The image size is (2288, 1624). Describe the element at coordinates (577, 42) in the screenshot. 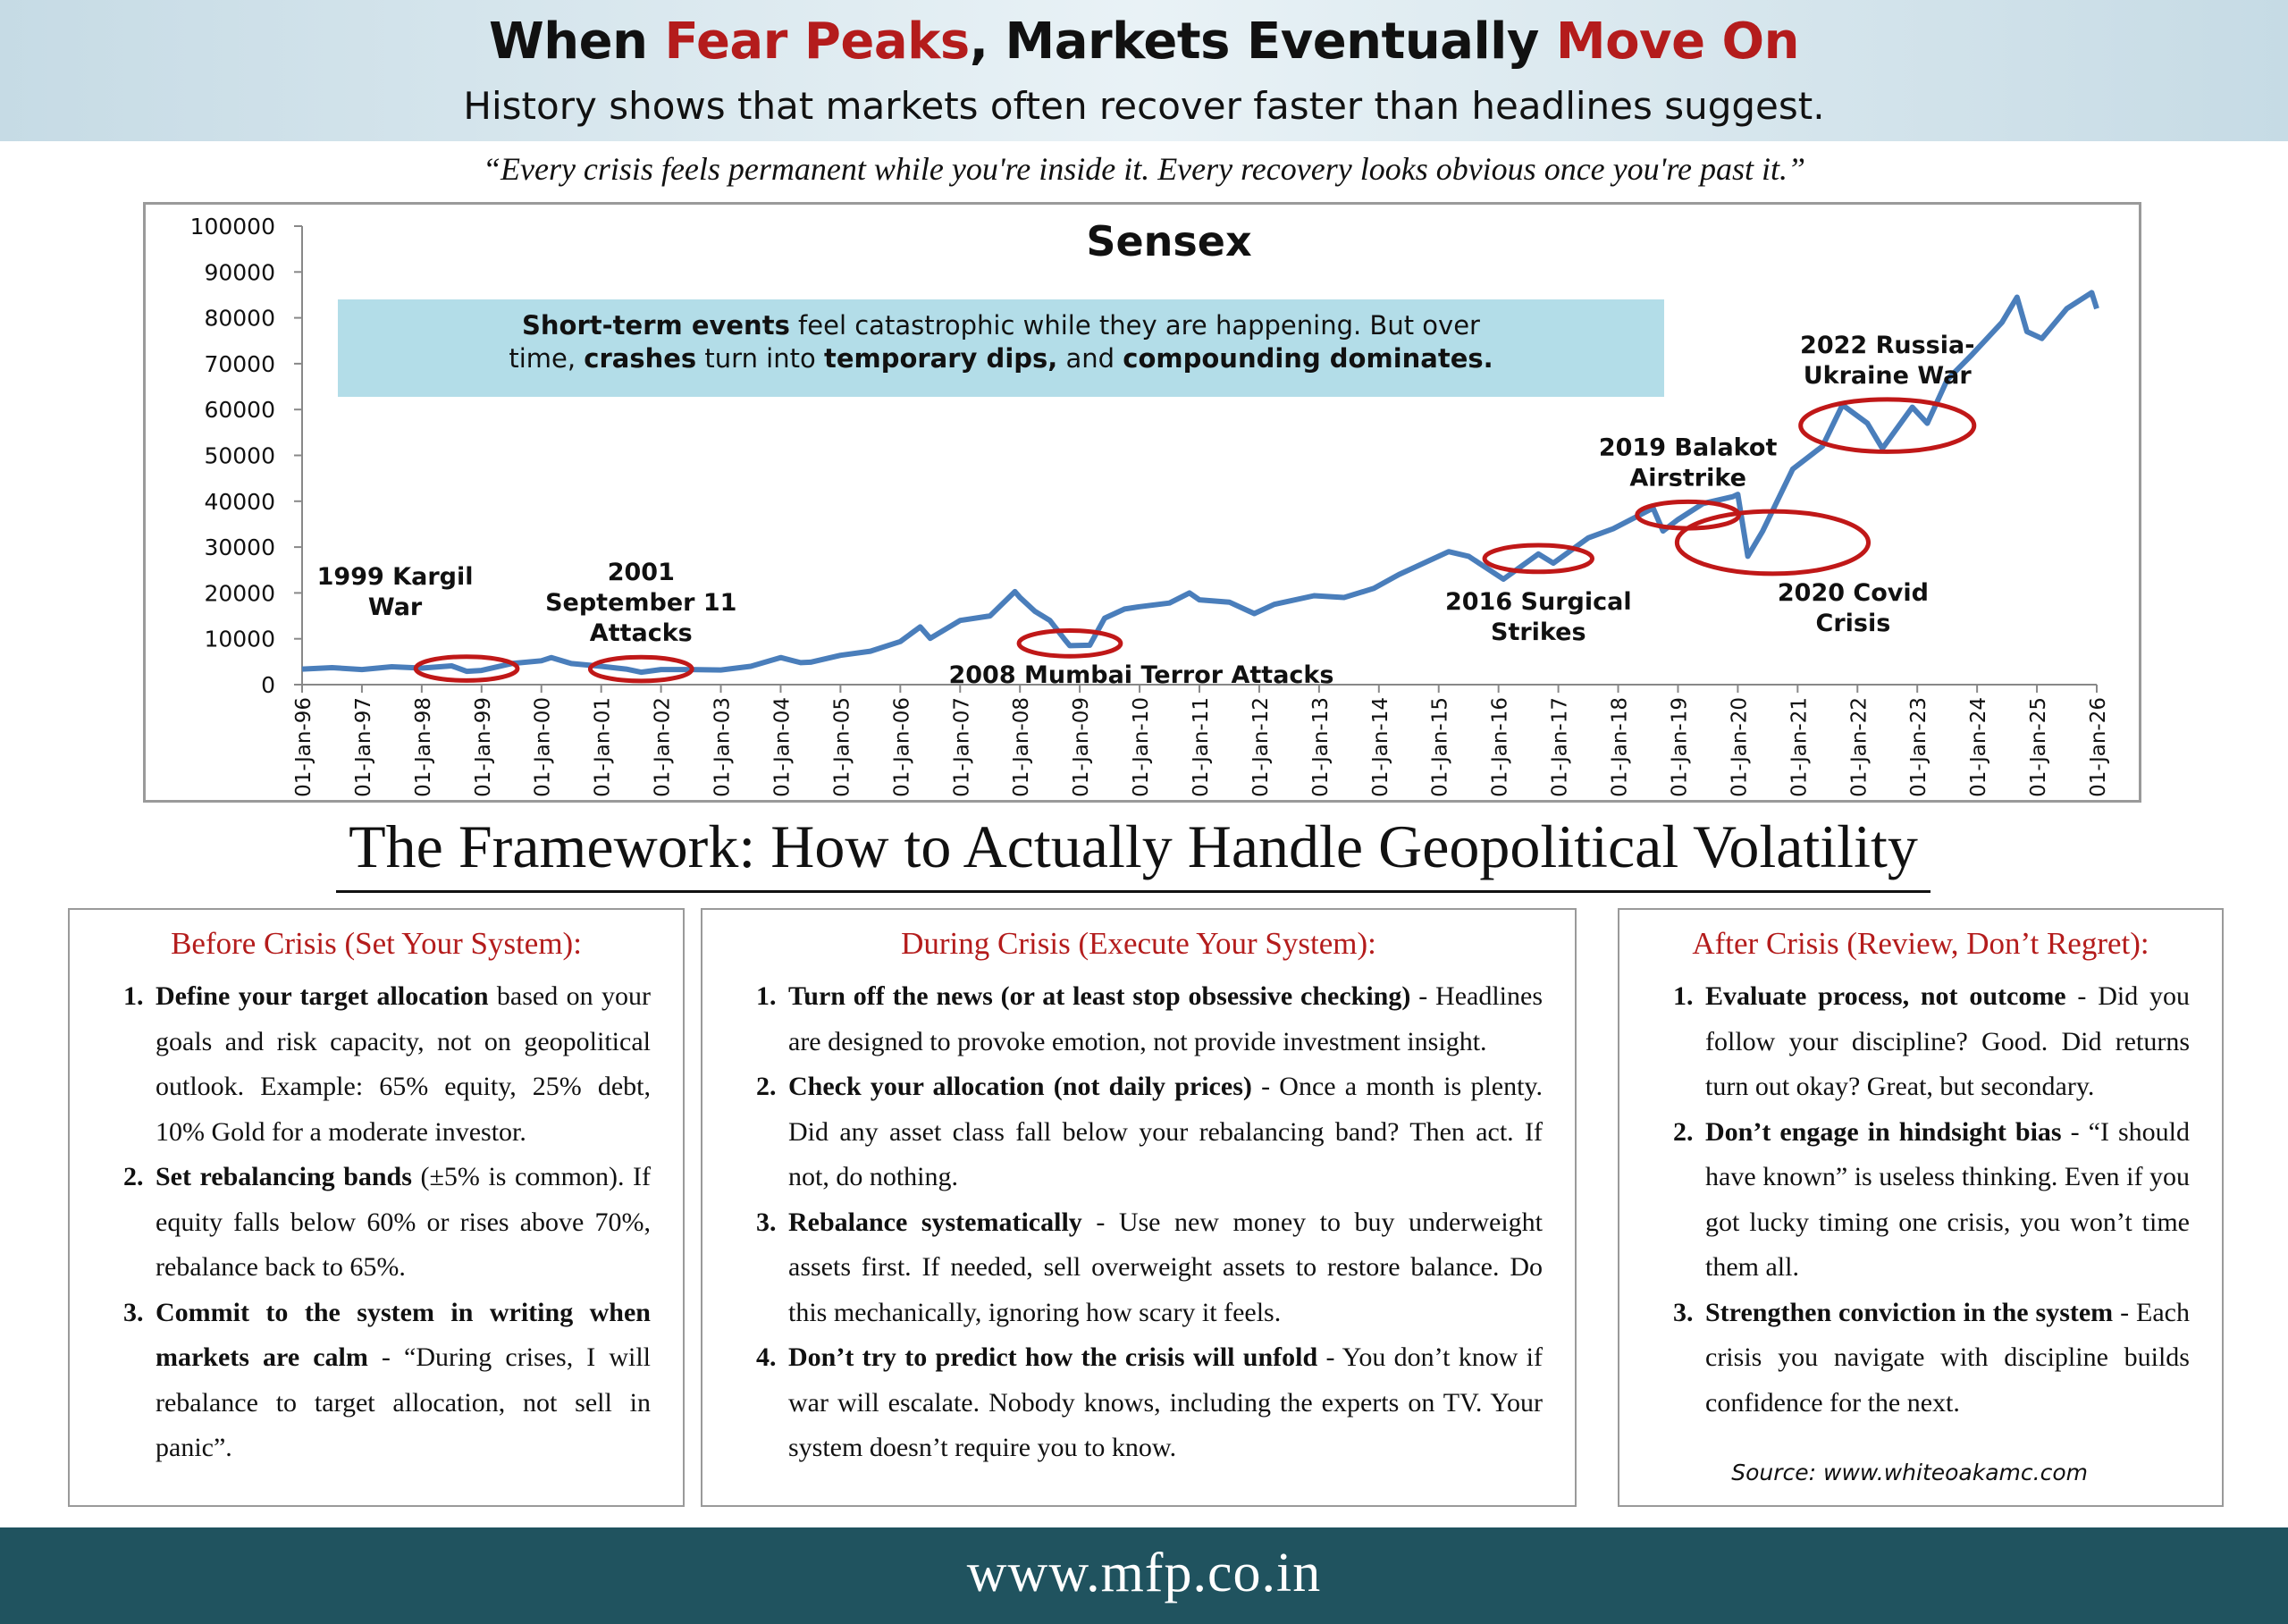

I see `title-part: When` at that location.